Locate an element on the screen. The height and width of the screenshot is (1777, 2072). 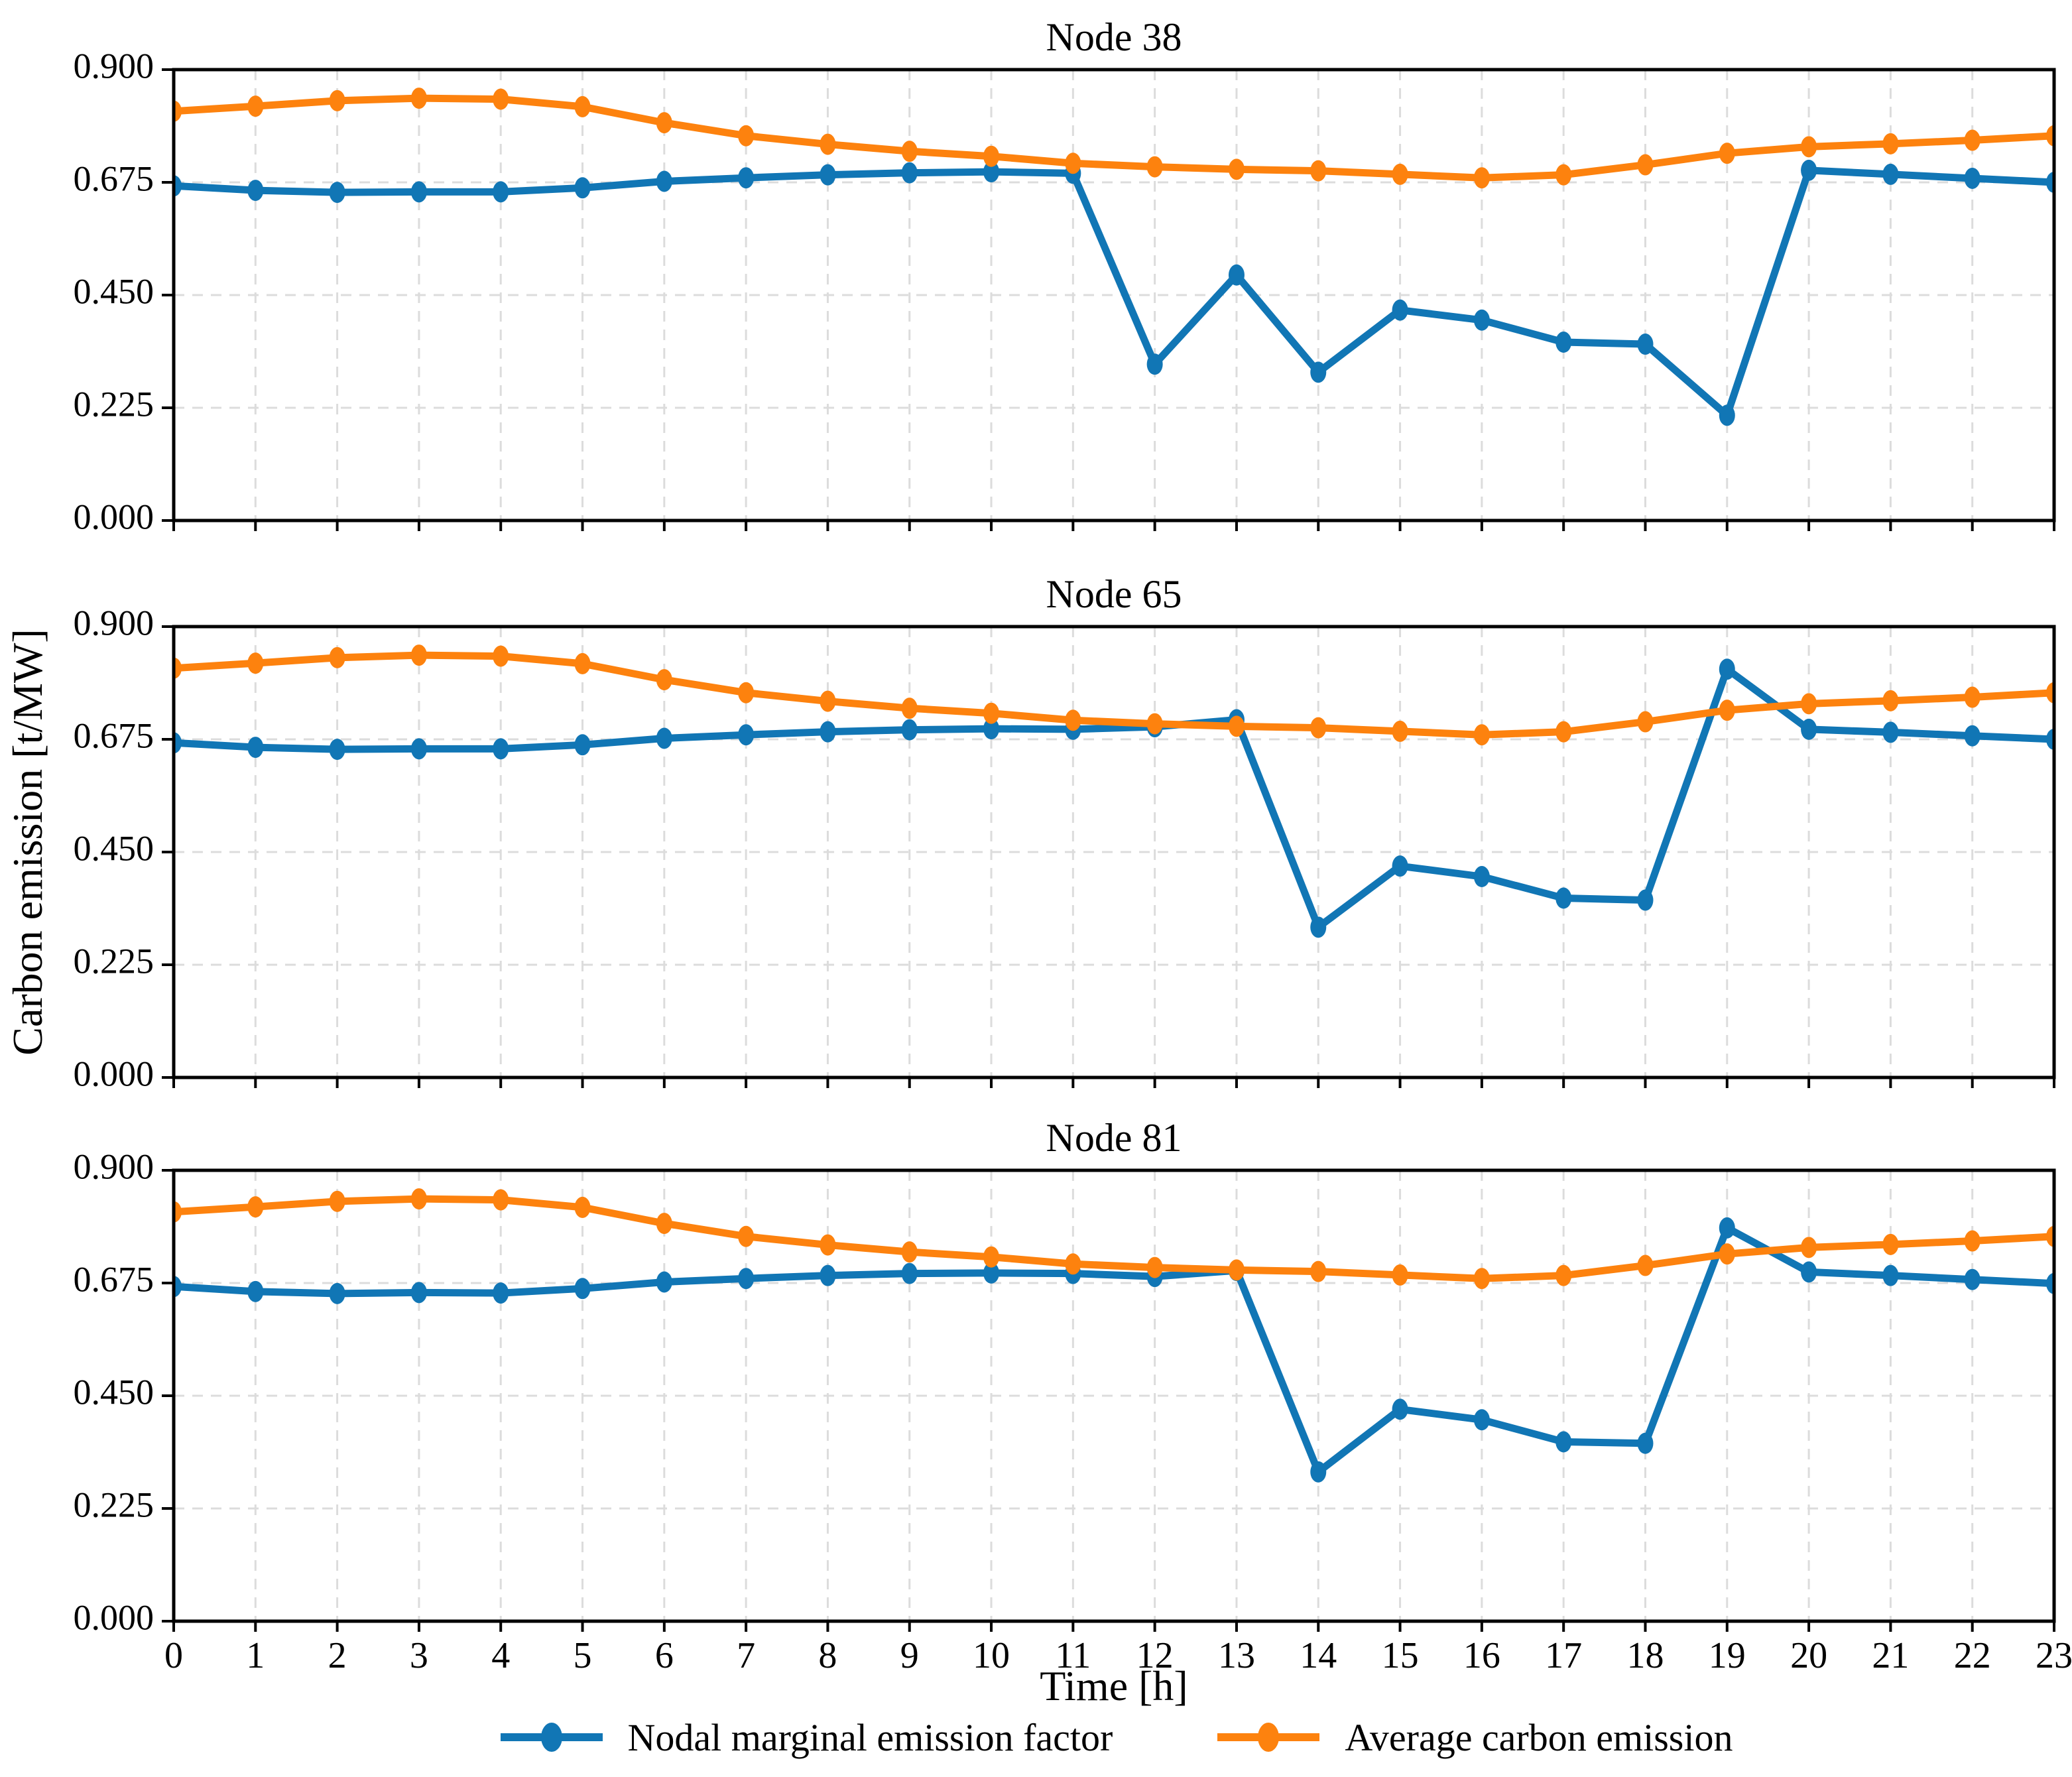
legend-item-average-carbon-emission: Average carbon emission is located at coordinates (1472, 1737).